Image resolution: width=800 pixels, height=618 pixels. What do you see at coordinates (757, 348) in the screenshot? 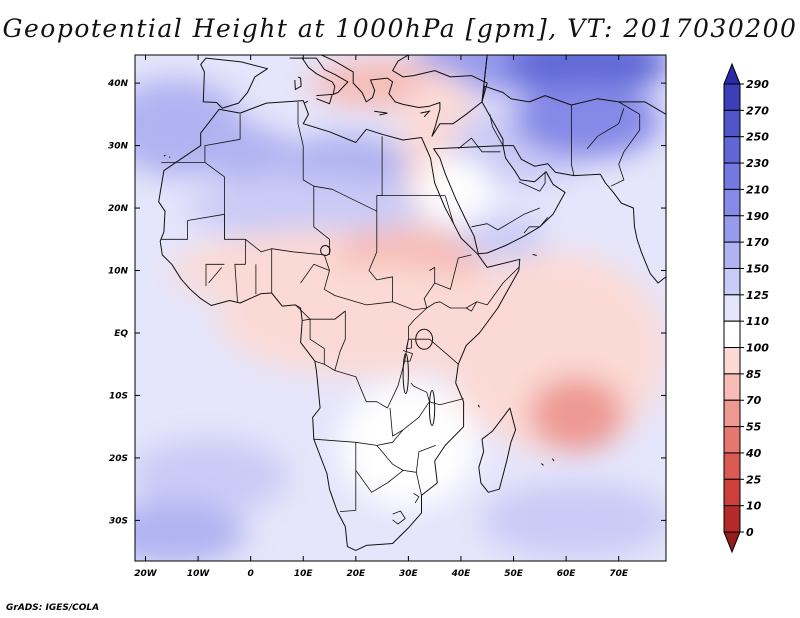
I see `colorbar-label: 100` at bounding box center [757, 348].